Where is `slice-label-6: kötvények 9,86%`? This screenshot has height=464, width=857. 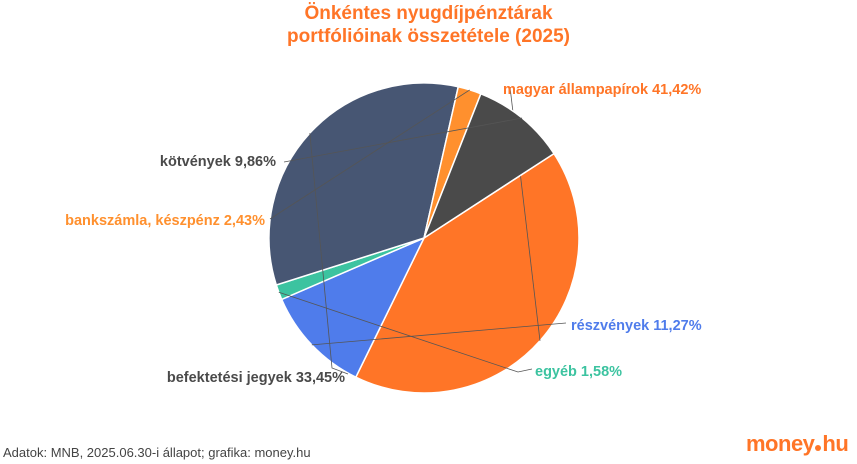 slice-label-6: kötvények 9,86% is located at coordinates (218, 162).